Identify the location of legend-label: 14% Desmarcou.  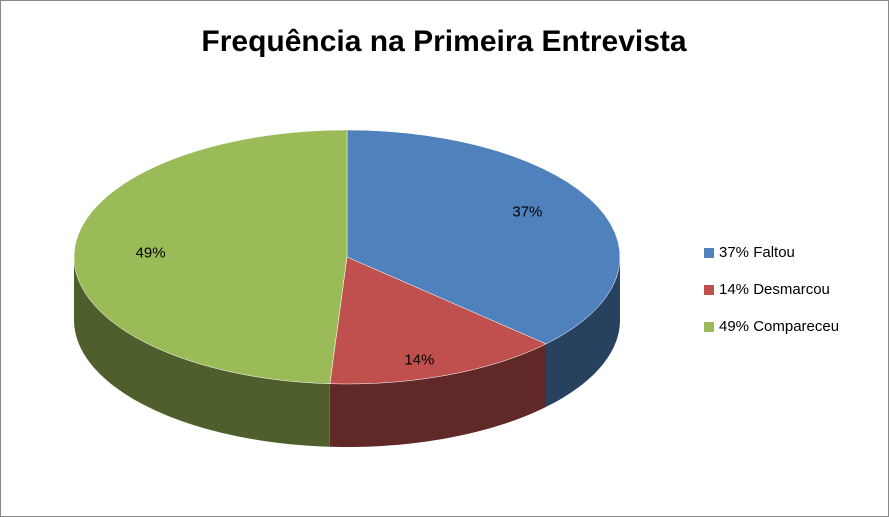
(774, 289).